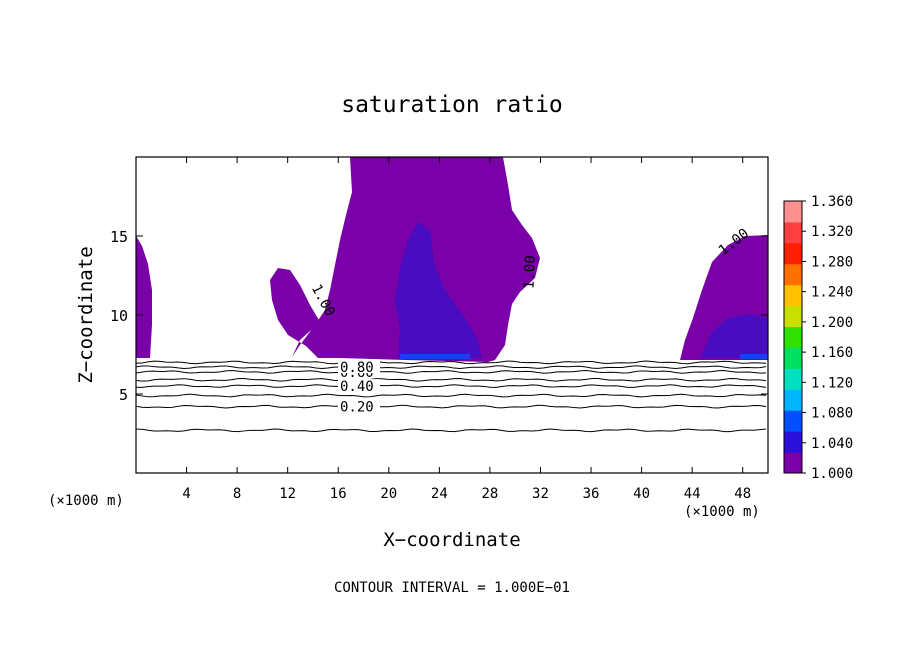 The height and width of the screenshot is (654, 904). I want to click on colorbar-label: 1.000, so click(832, 474).